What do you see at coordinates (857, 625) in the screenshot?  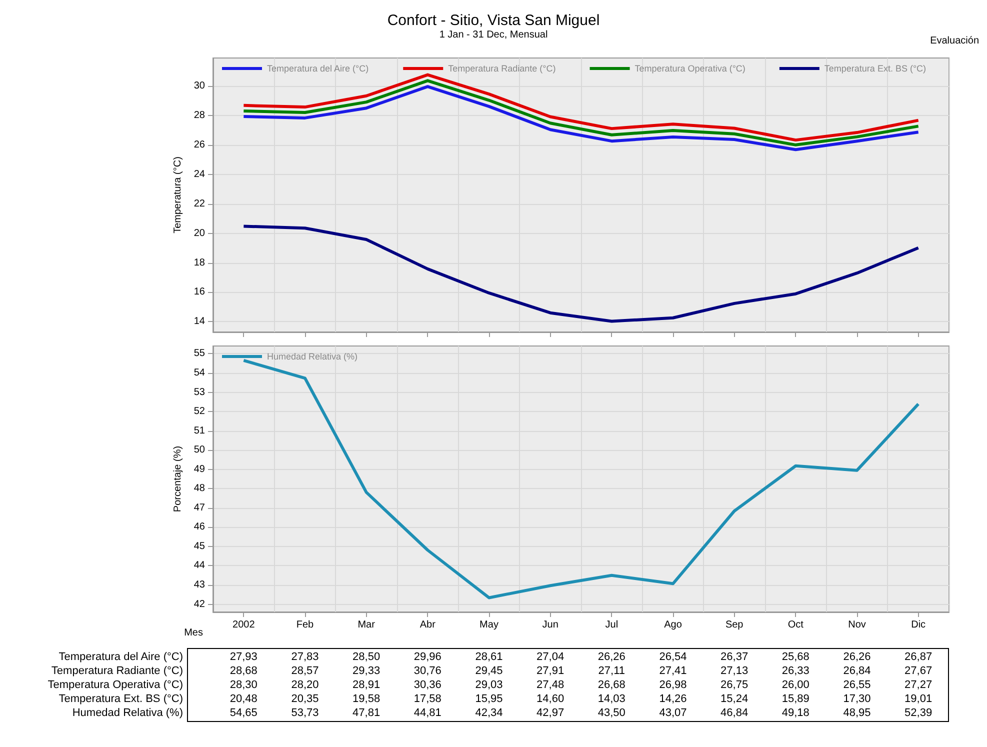 I see `category-label: Nov` at bounding box center [857, 625].